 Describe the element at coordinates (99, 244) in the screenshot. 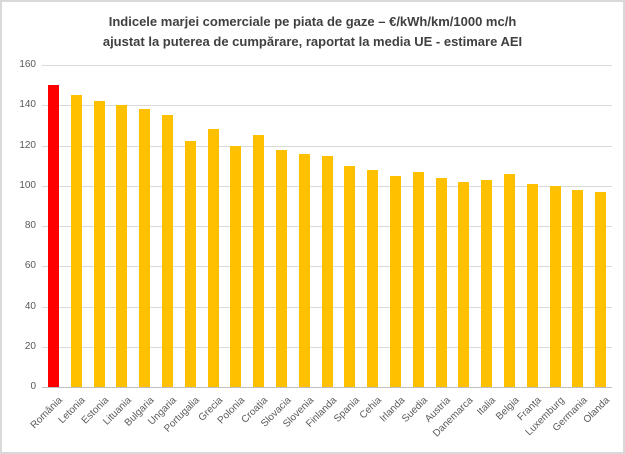

I see `bar-estonia` at that location.